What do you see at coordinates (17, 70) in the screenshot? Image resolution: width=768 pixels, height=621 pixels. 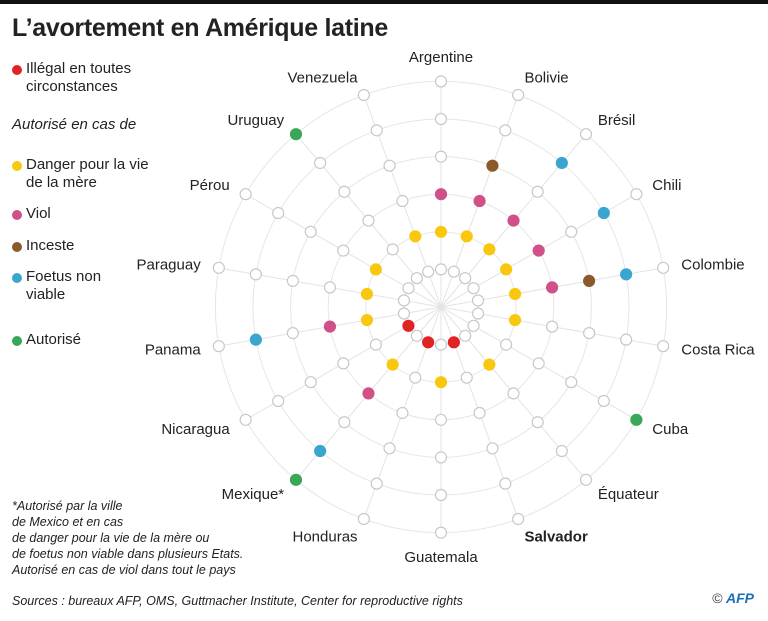 I see `red-dot-icon` at bounding box center [17, 70].